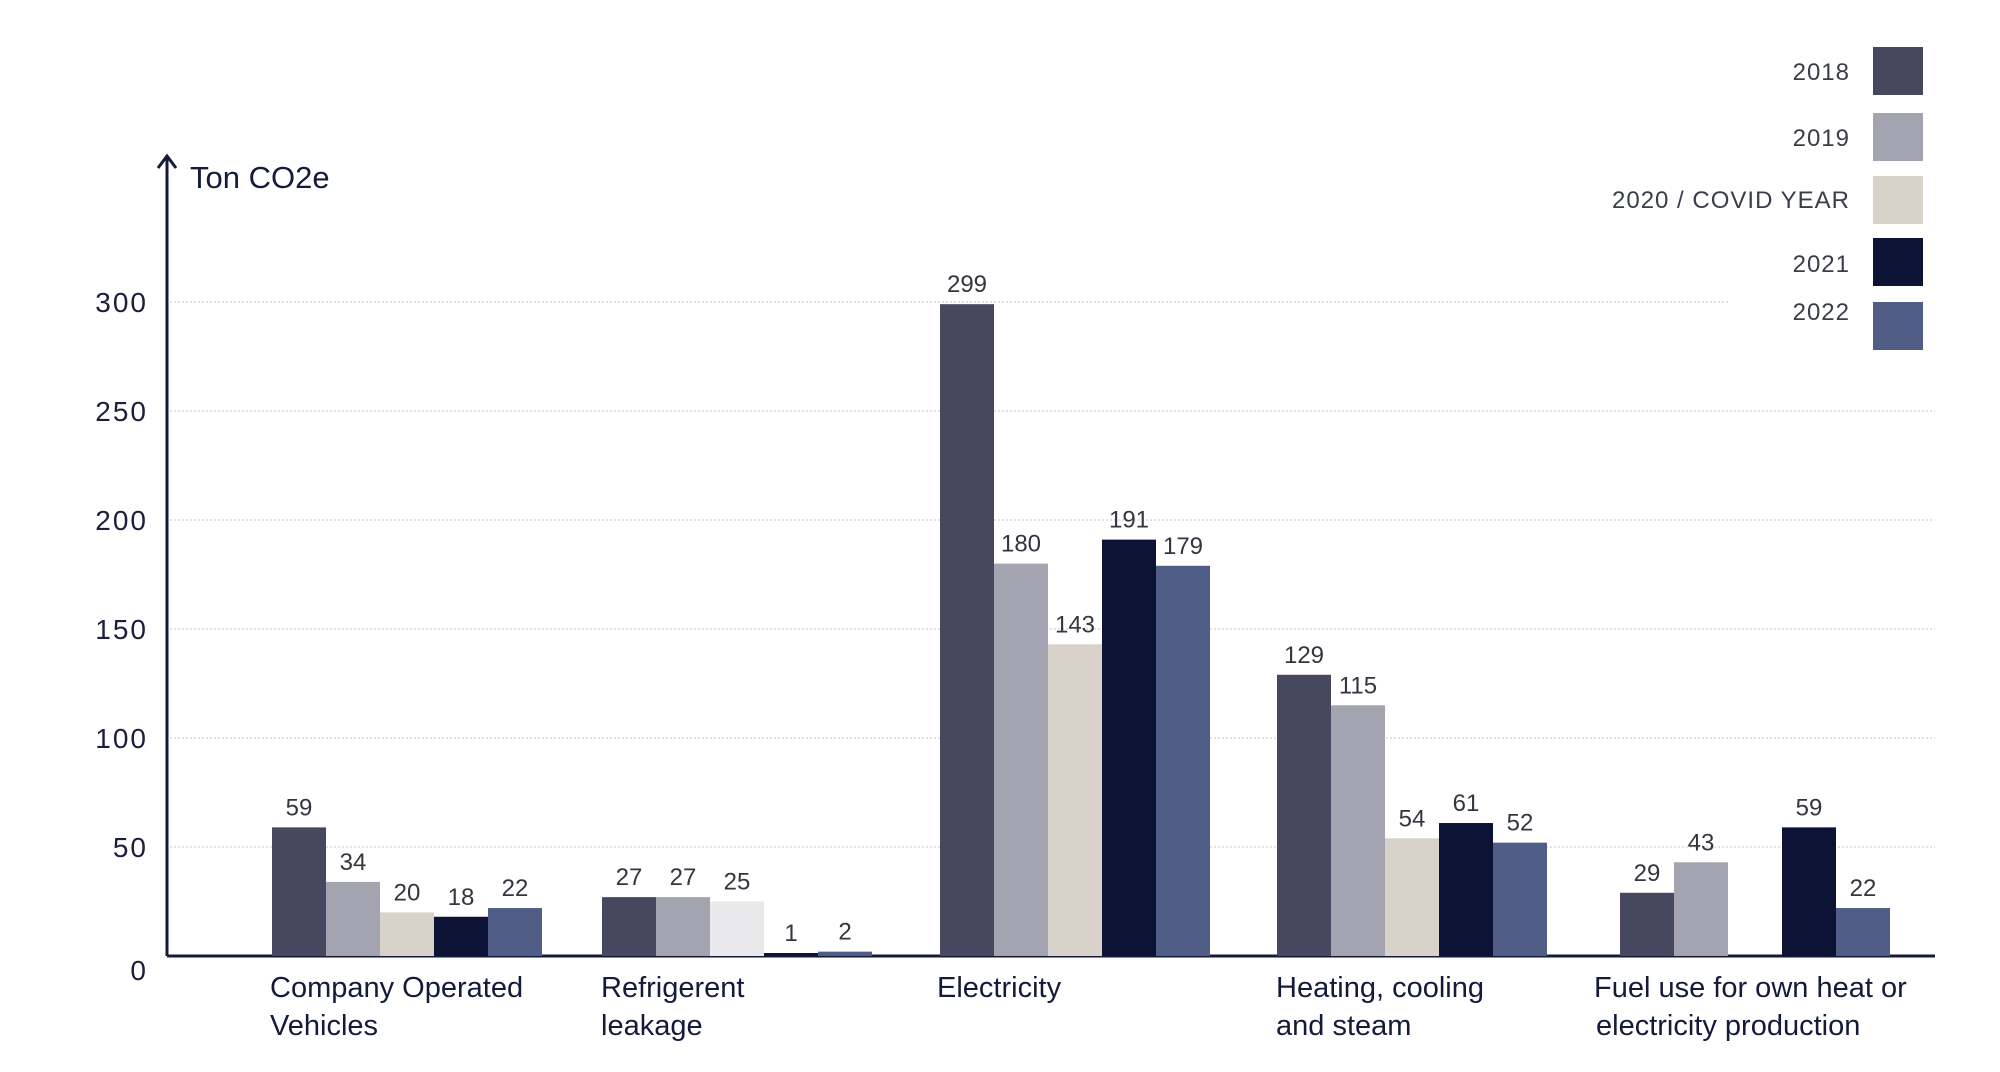 This screenshot has width=2000, height=1072. Describe the element at coordinates (737, 928) in the screenshot. I see `bar-2020-covid-year-cat1` at that location.